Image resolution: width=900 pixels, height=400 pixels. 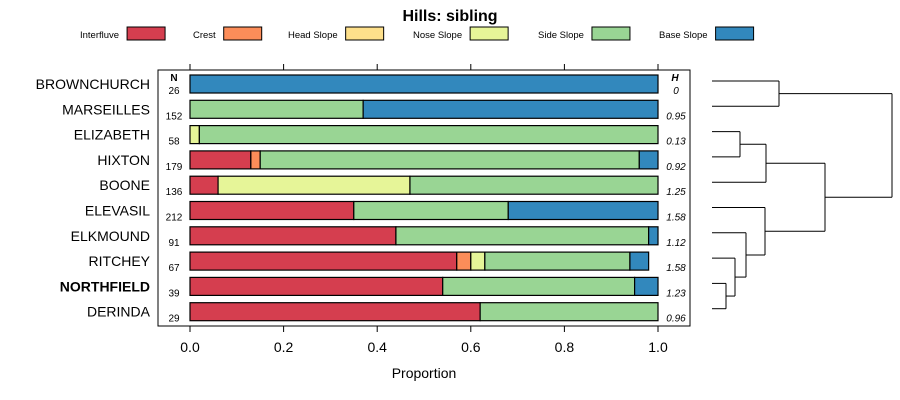 What do you see at coordinates (174, 91) in the screenshot?
I see `n-value: 26` at bounding box center [174, 91].